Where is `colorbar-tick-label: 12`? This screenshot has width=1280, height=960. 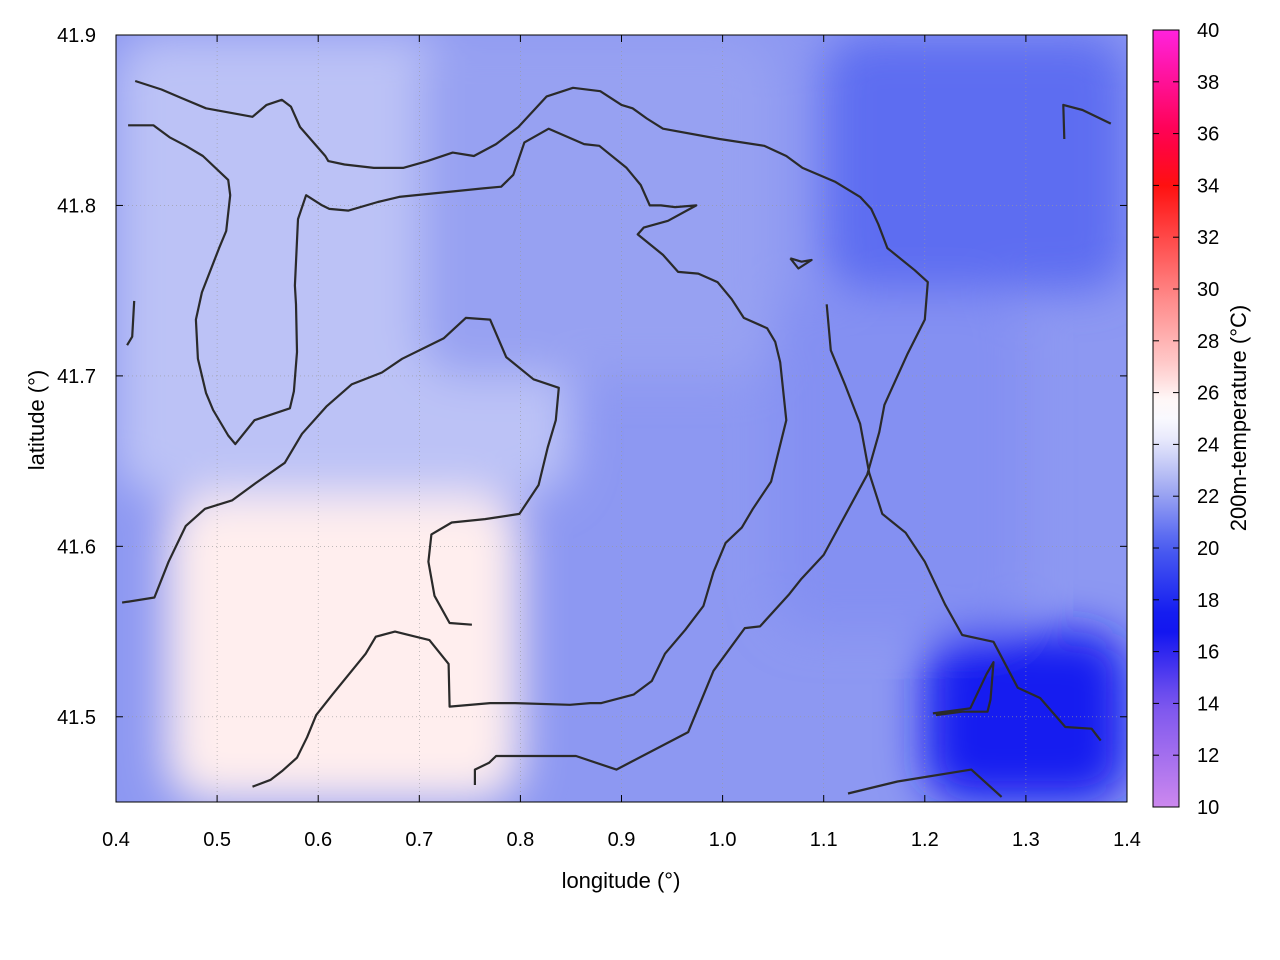
colorbar-tick-label: 12 is located at coordinates (1208, 756).